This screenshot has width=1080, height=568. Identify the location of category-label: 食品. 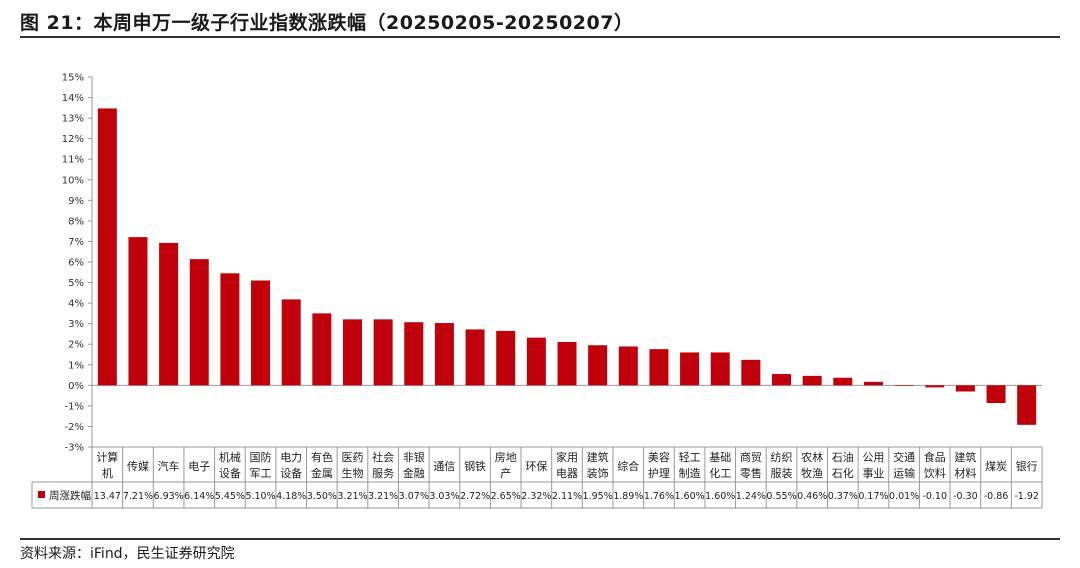
(935, 457).